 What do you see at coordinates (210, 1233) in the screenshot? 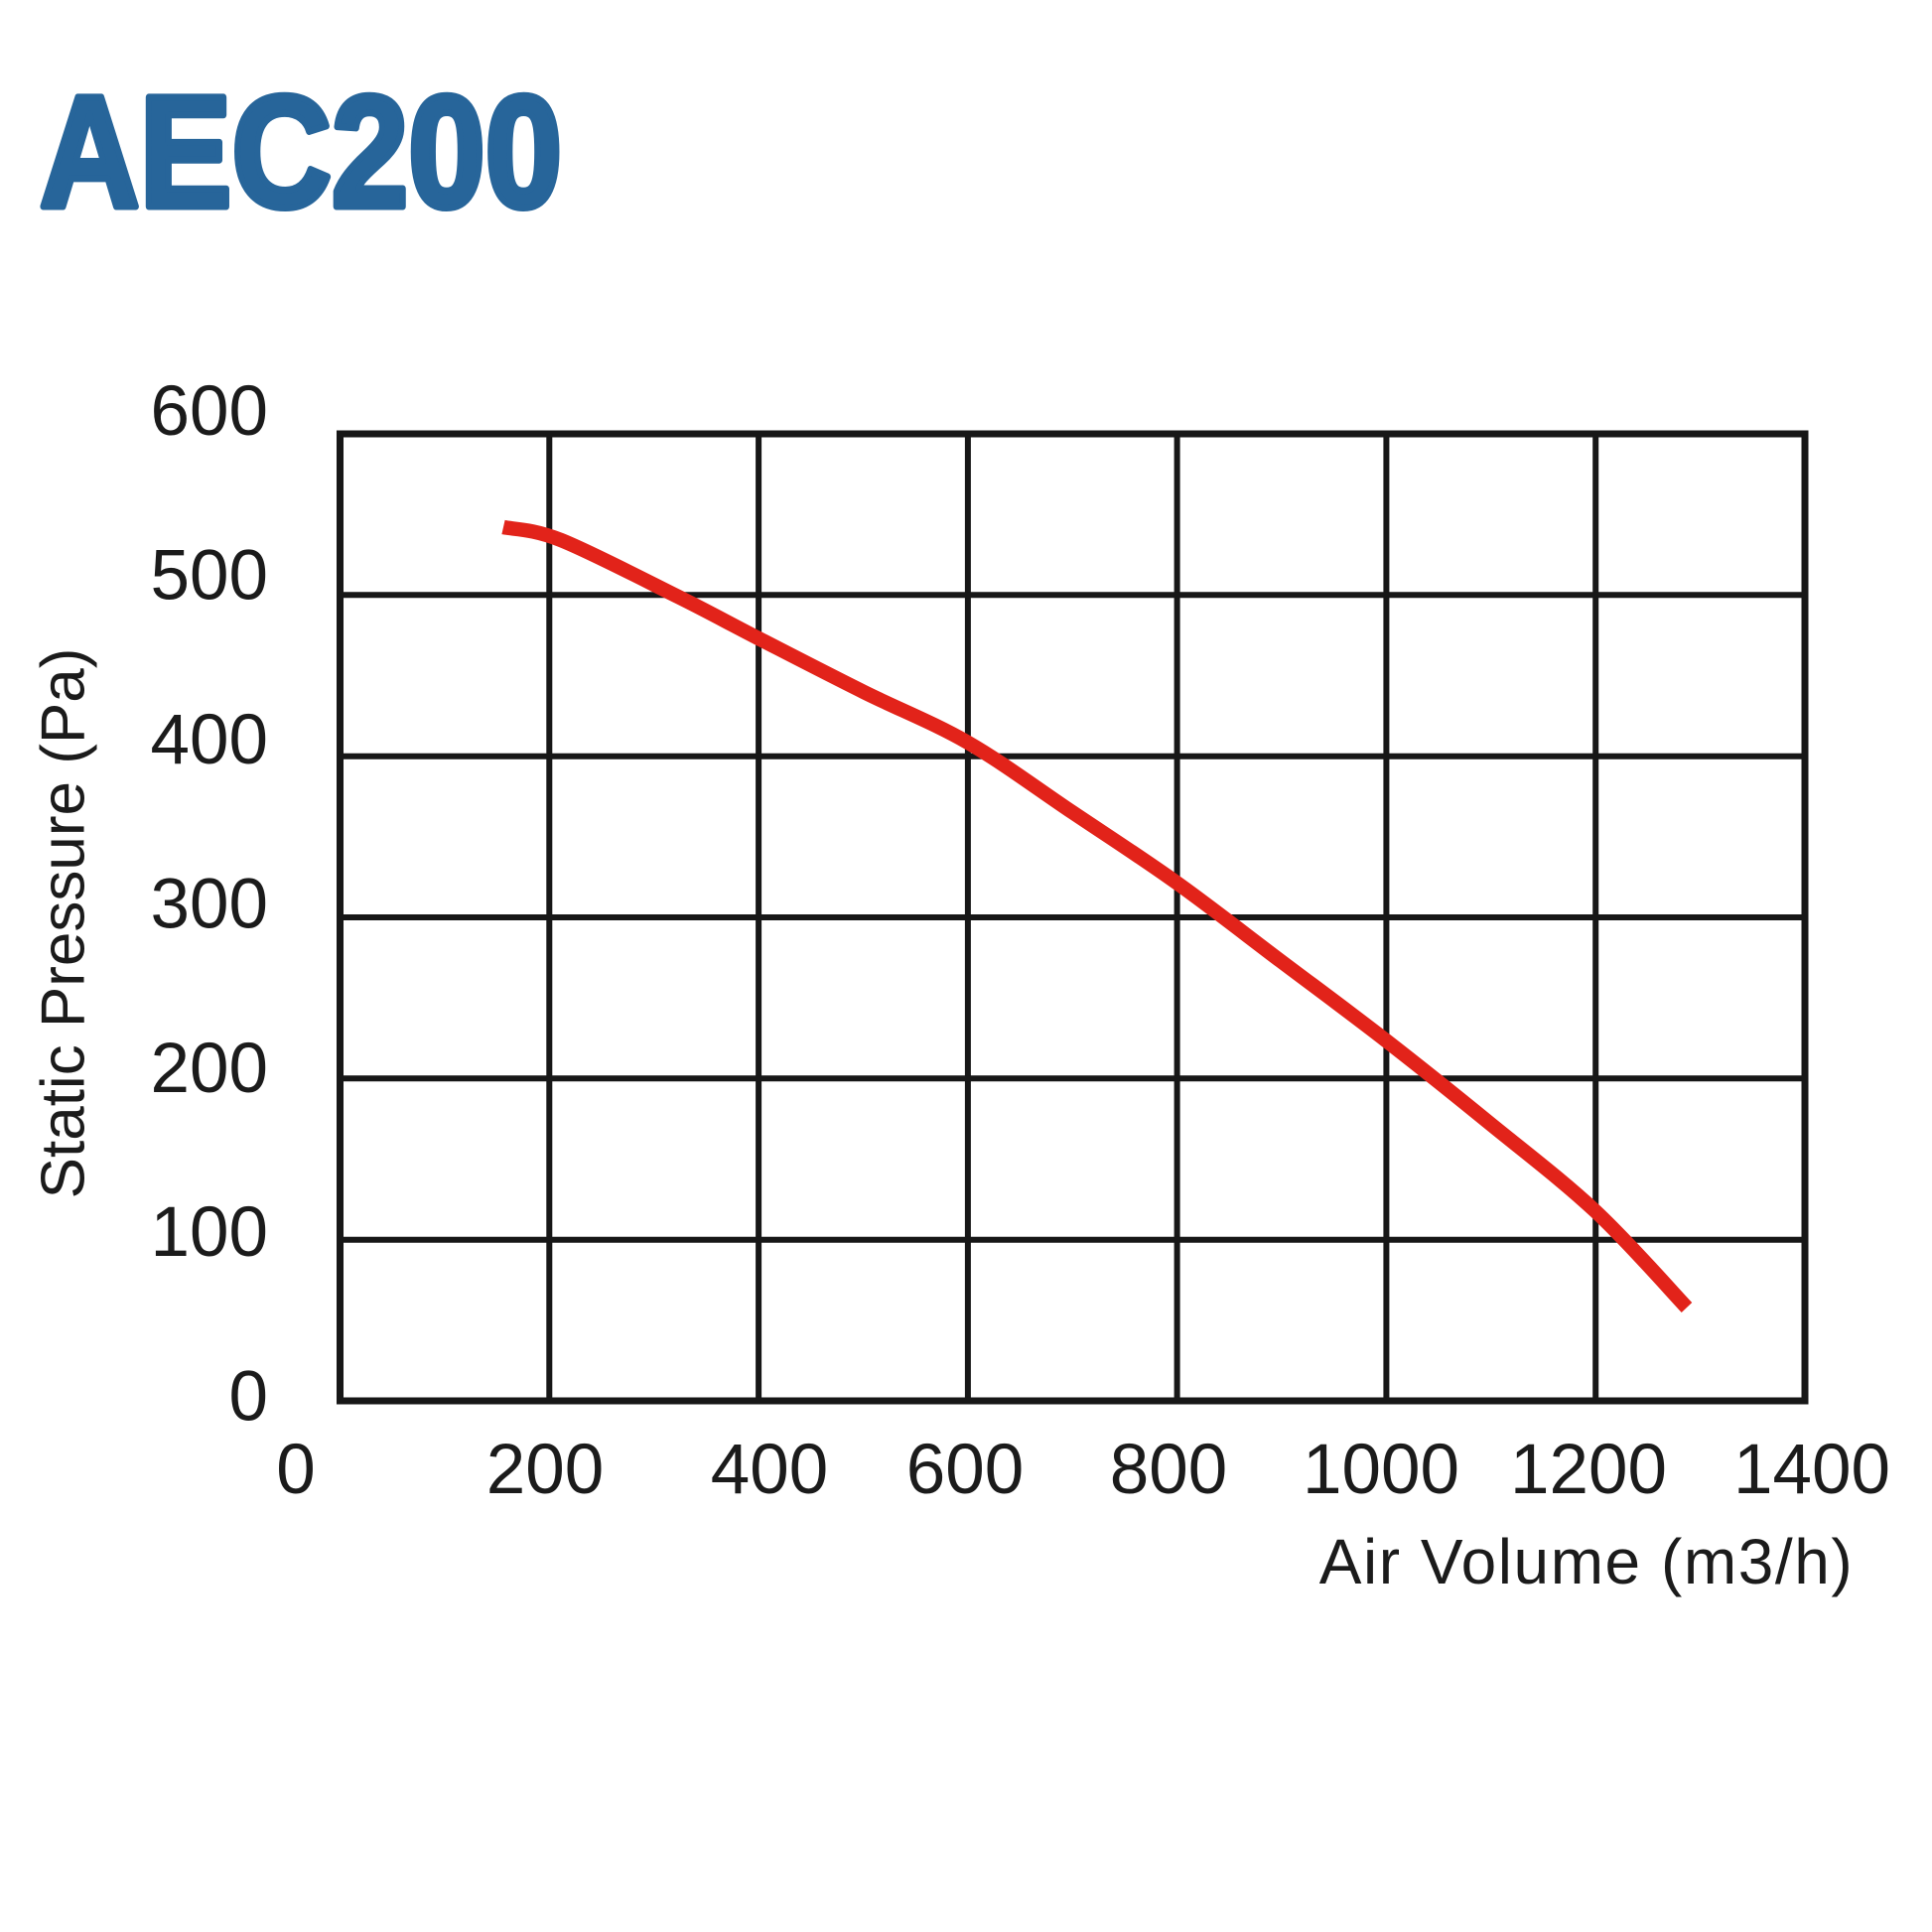
I see `svg-text: 100` at bounding box center [210, 1233].